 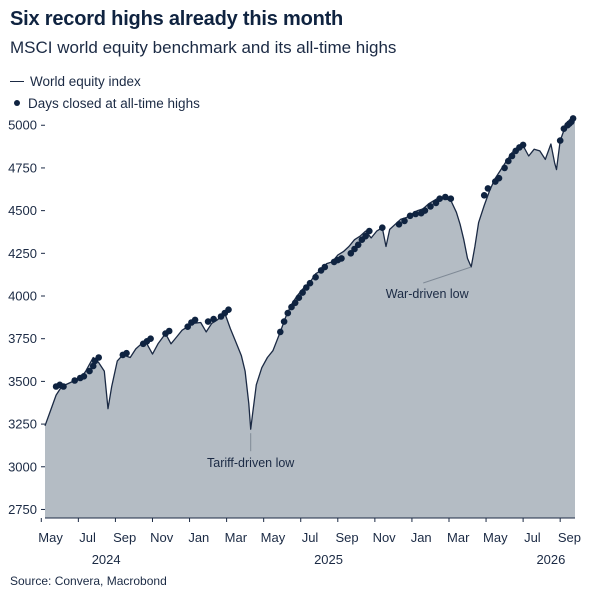 What do you see at coordinates (22, 381) in the screenshot?
I see `y-tick-label: 3500` at bounding box center [22, 381].